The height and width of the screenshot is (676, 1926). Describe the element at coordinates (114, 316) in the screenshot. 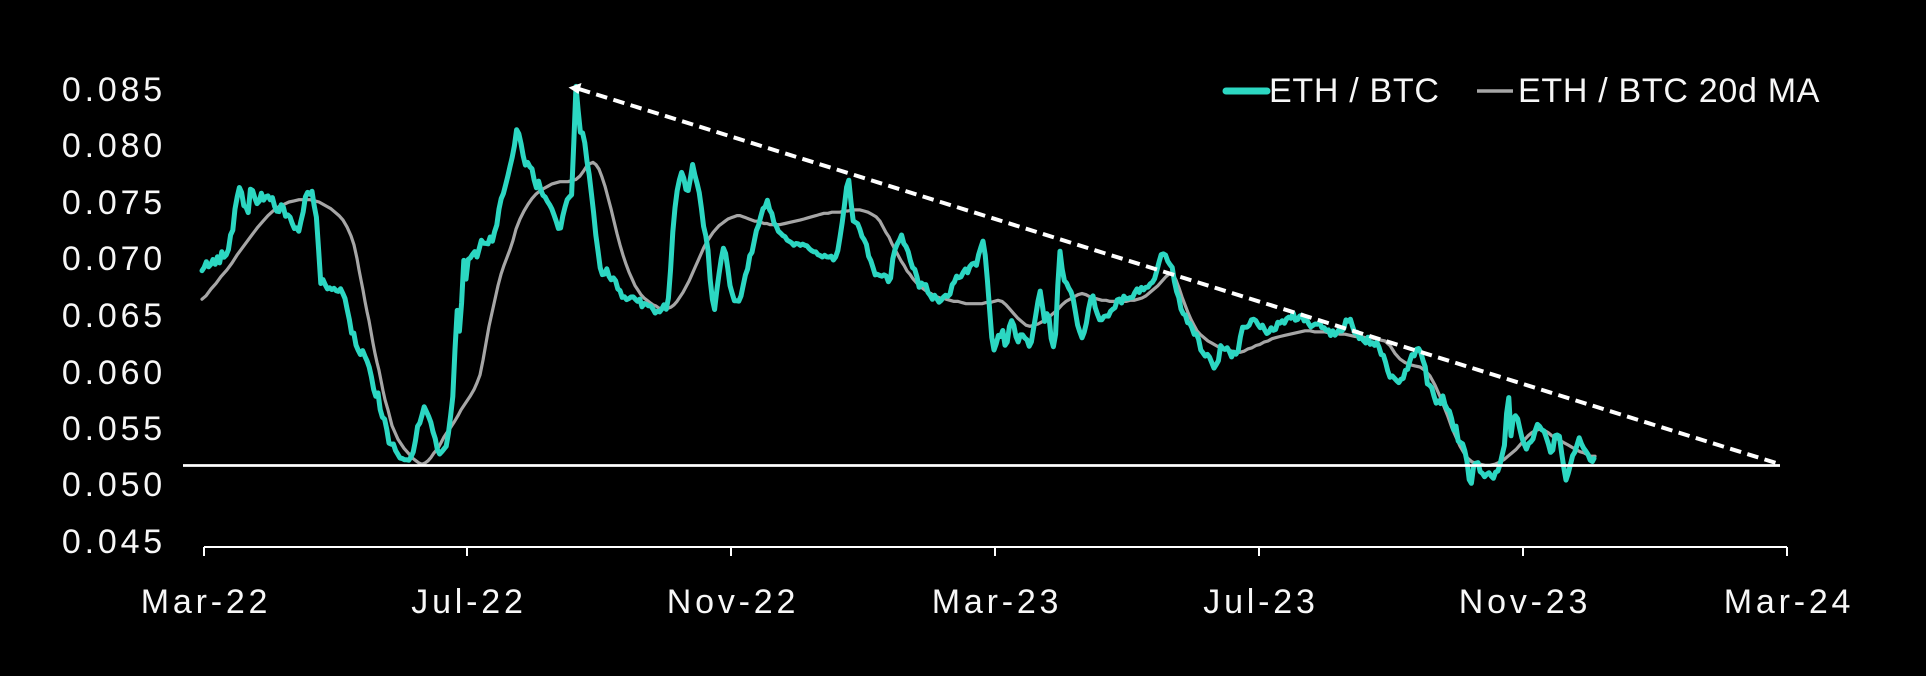

I see `svg-text: 0.065` at that location.